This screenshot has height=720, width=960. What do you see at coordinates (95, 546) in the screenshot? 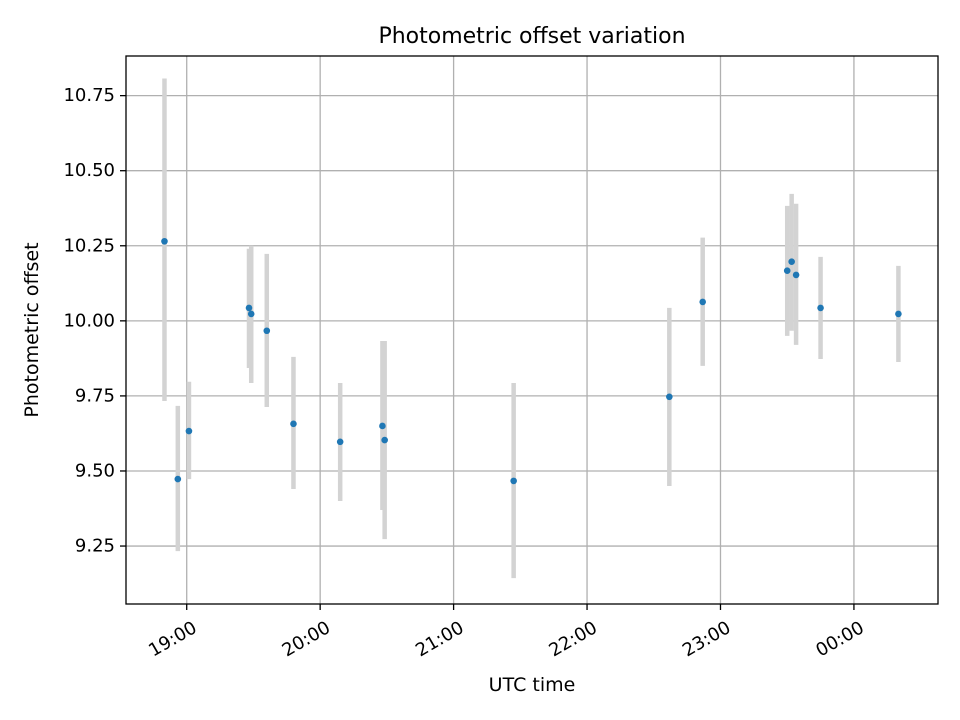
I see `y-tick-label: 9.25` at bounding box center [95, 546].